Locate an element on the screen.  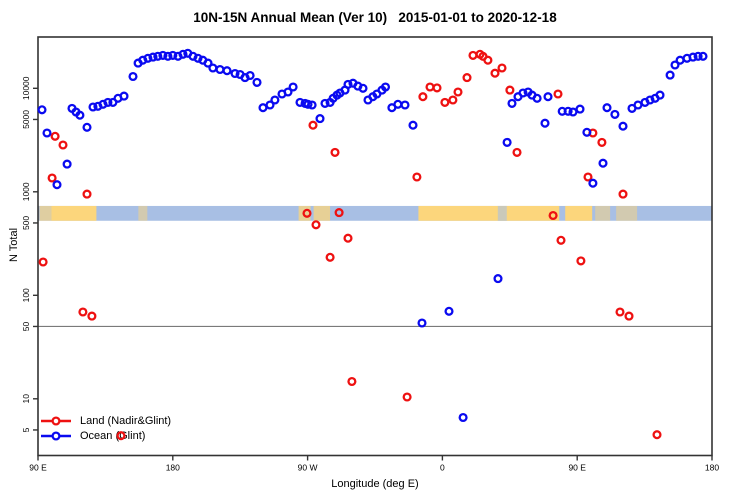
legend-item-ocean: Ocean (Glint) is located at coordinates (105, 435).